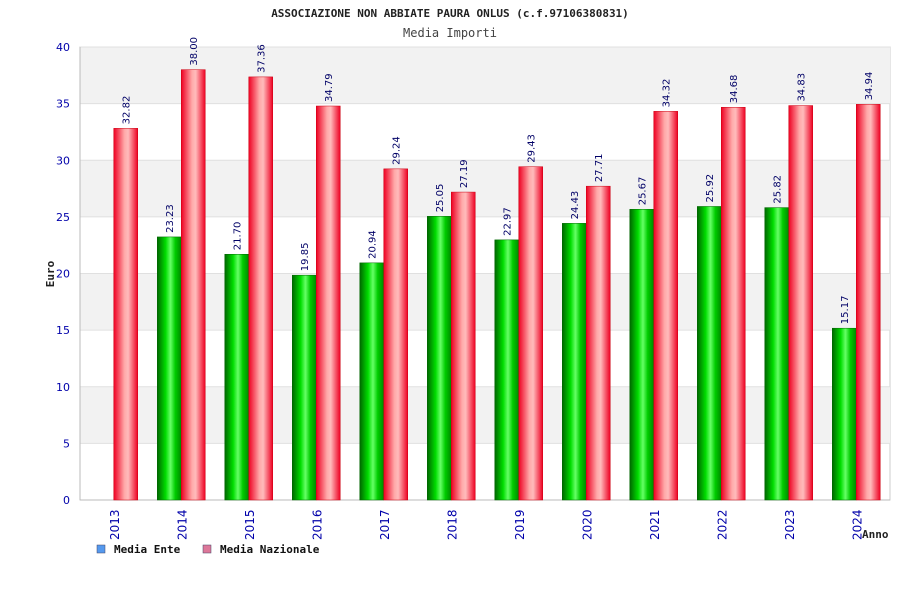 The image size is (900, 600). What do you see at coordinates (450, 33) in the screenshot?
I see `chart-subtitle: Media Importi` at bounding box center [450, 33].